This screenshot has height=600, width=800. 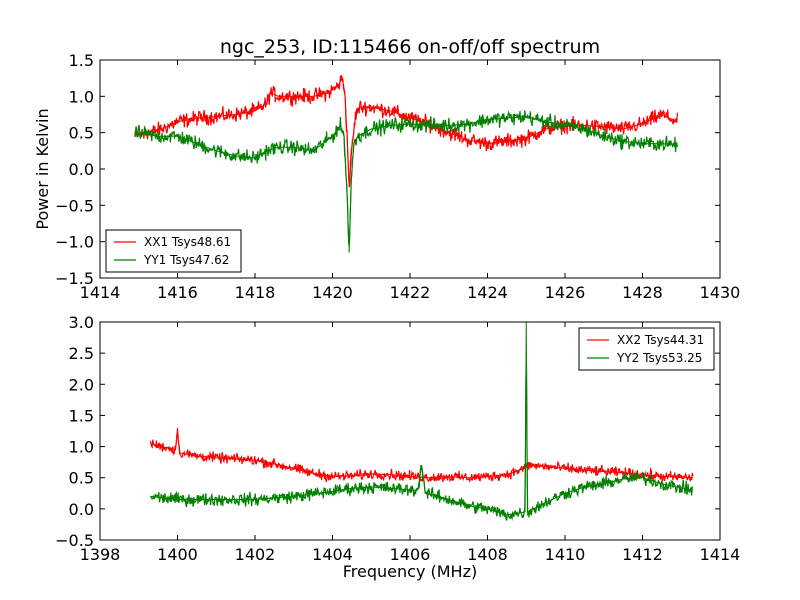 I want to click on x-tick-label: 1412, so click(x=642, y=554).